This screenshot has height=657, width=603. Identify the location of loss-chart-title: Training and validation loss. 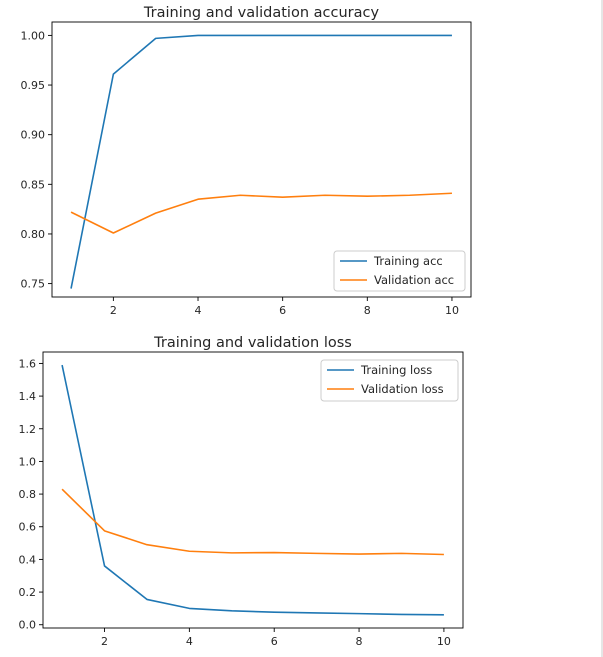
(252, 343).